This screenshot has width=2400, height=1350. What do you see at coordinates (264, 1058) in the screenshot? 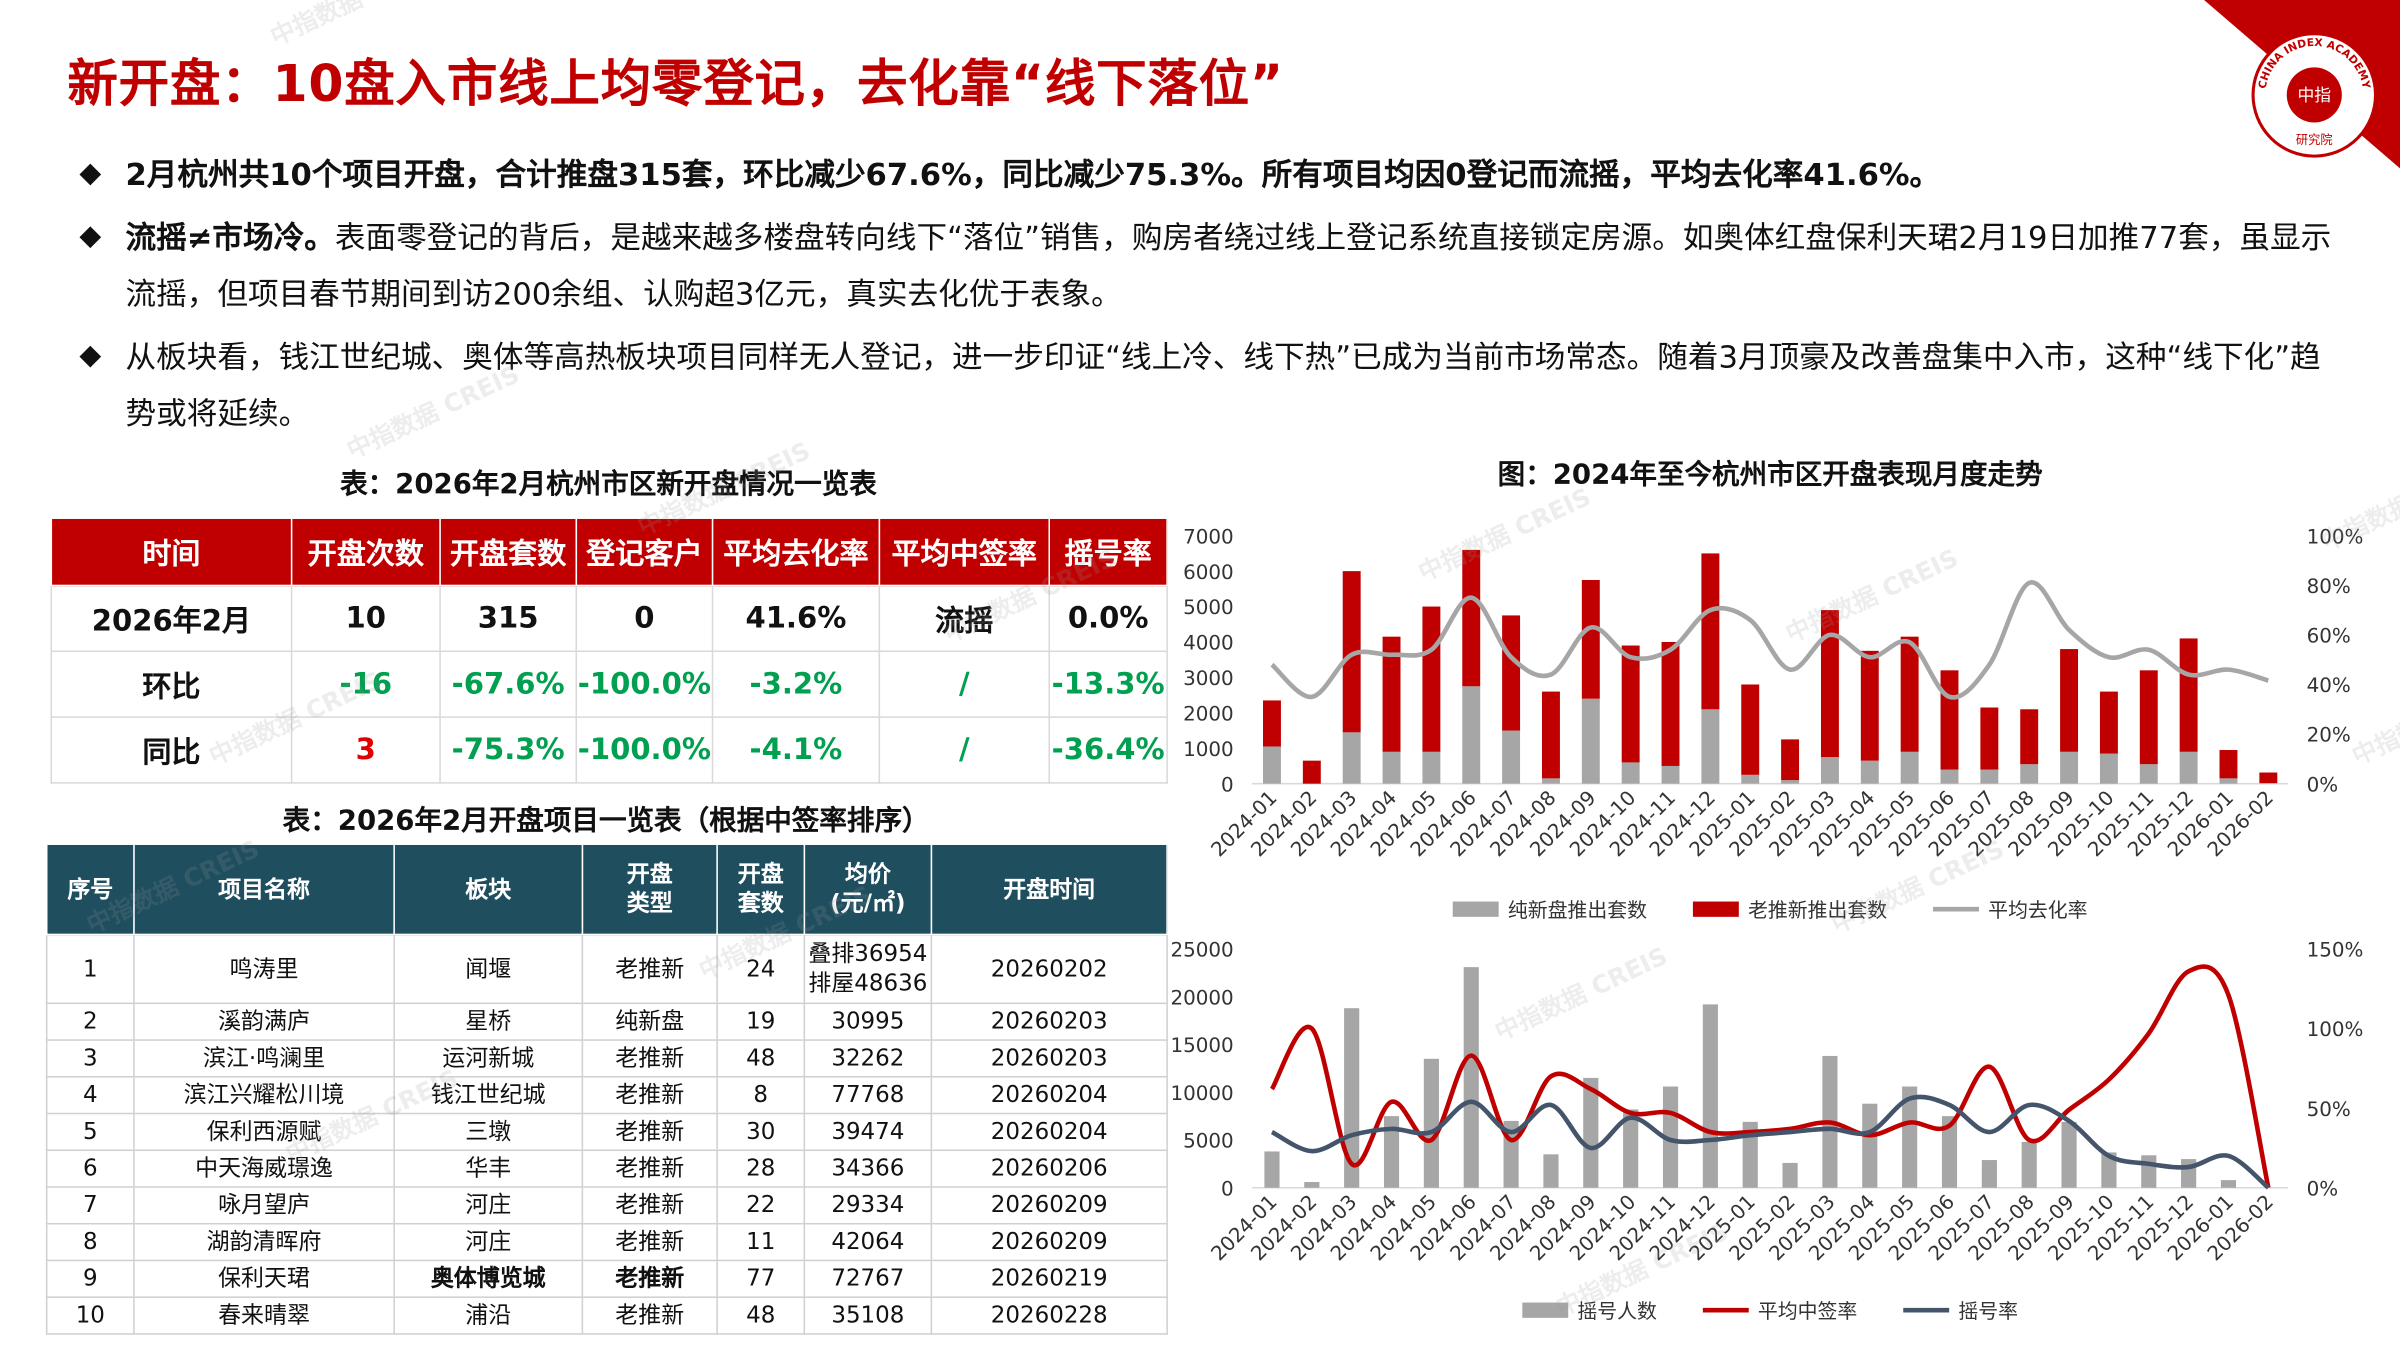
I see `table-cell: 滨江·鸣澜里` at bounding box center [264, 1058].